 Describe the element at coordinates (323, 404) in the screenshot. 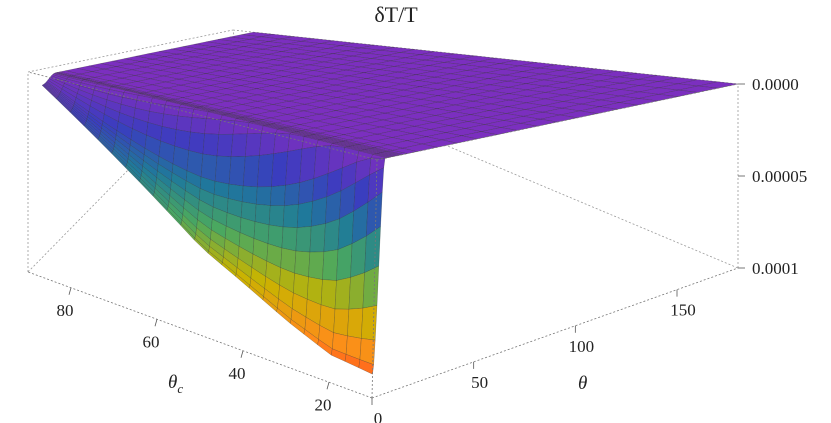

I see `y-tick-label: 20` at that location.